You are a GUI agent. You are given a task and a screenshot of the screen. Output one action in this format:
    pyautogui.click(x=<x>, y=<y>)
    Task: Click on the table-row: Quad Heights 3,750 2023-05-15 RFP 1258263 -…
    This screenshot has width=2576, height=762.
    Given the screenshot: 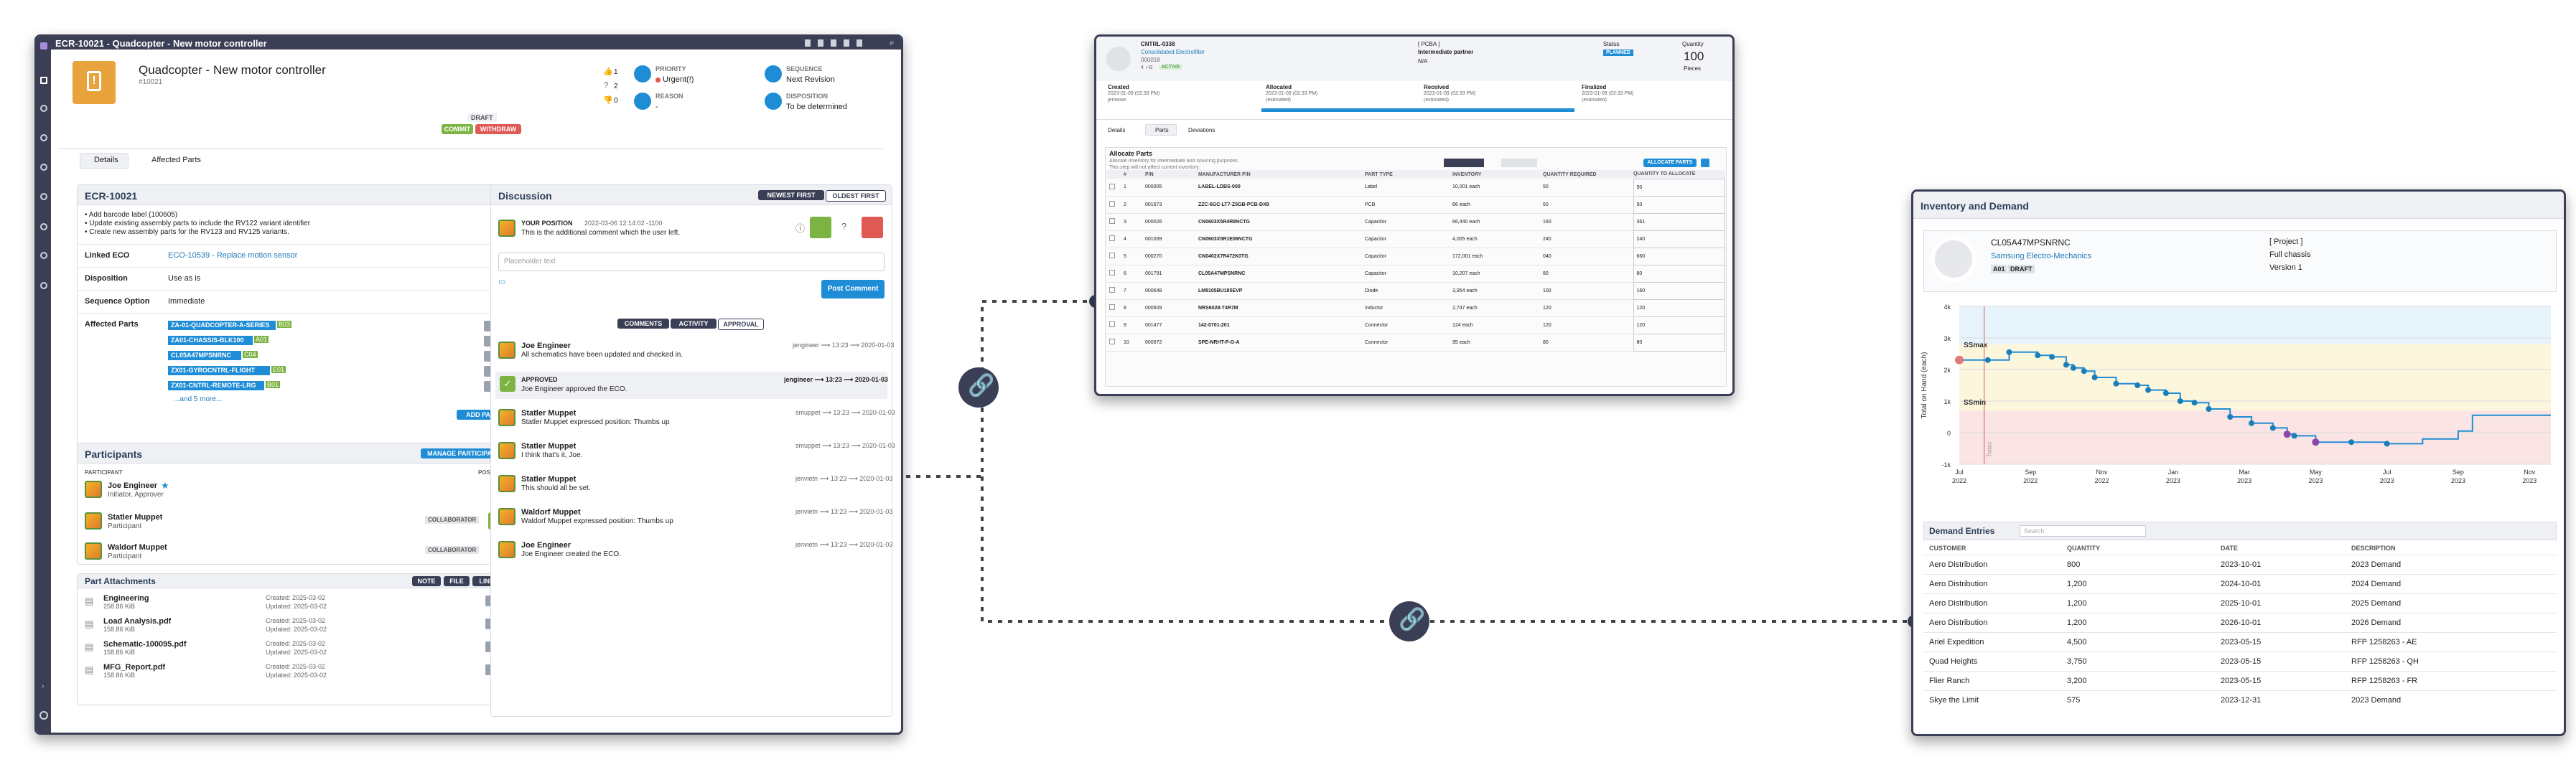 What is the action you would take?
    pyautogui.click(x=2240, y=661)
    